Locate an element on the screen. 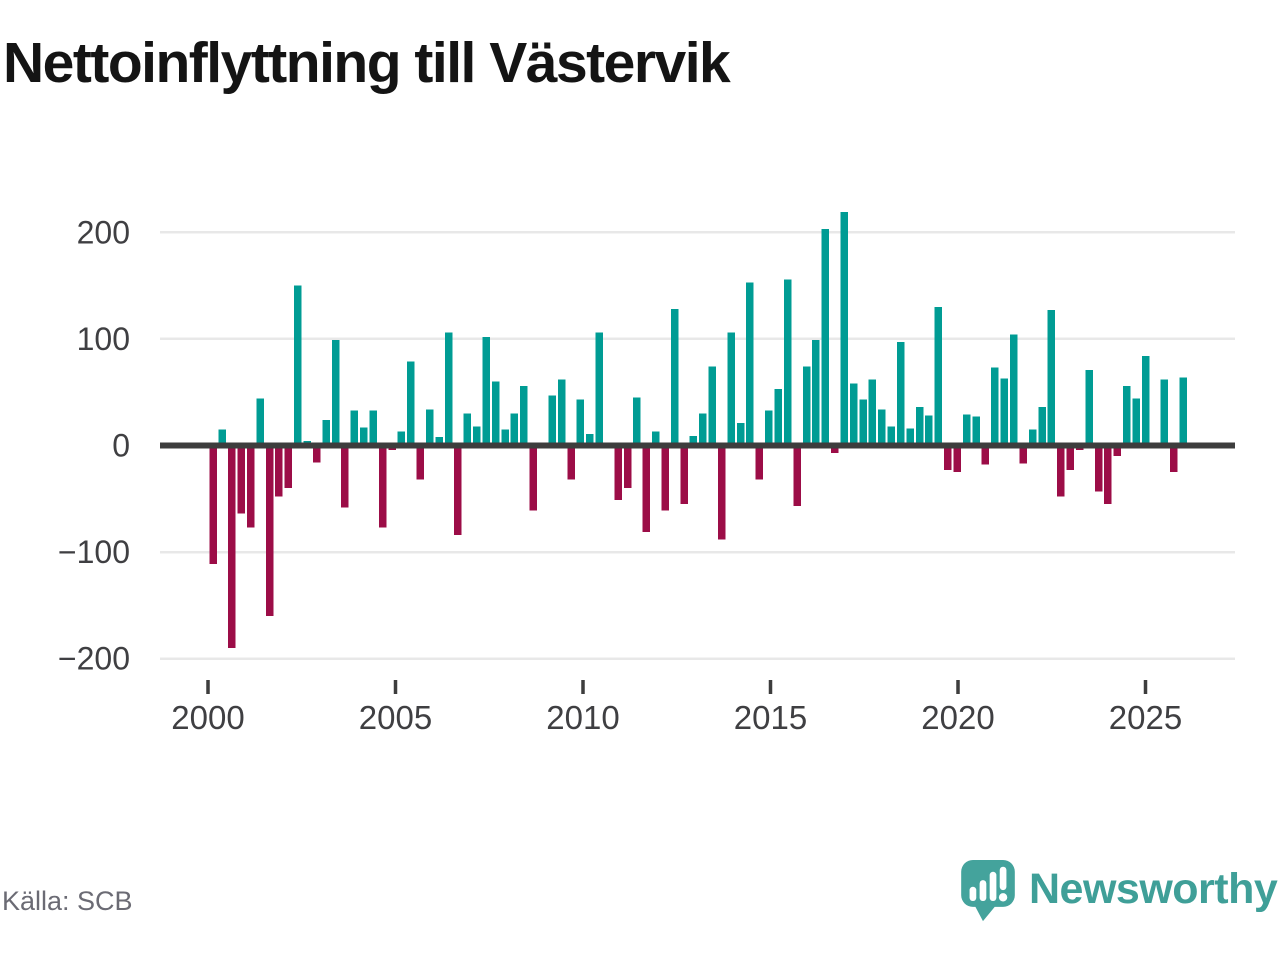 This screenshot has width=1280, height=960. y-axis-tick-label: −100 is located at coordinates (94, 552).